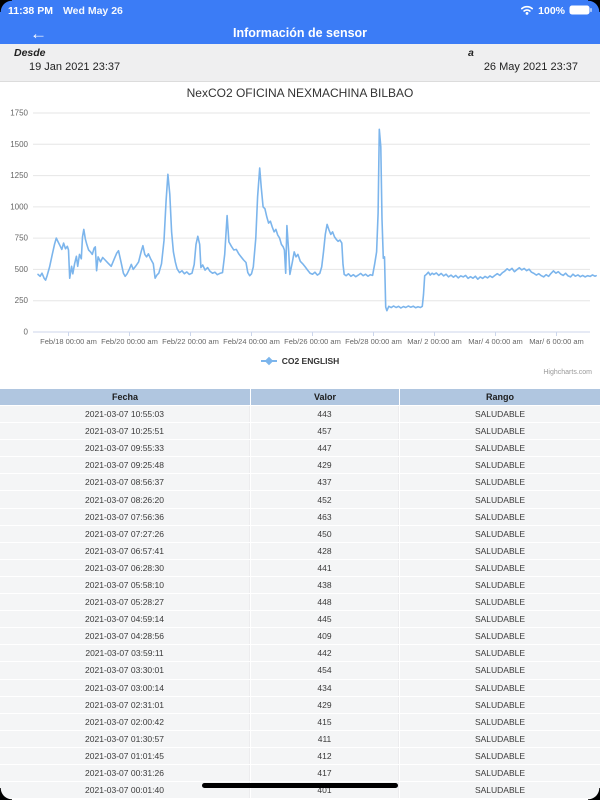  I want to click on svg-text: 1000, so click(19, 206).